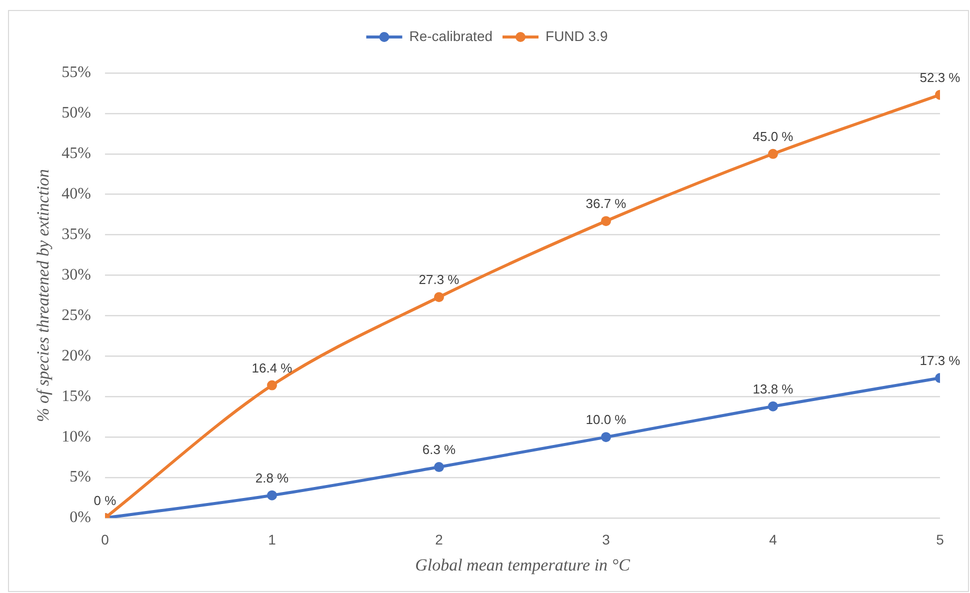  I want to click on y-axis-title: % of species threatened by extinction, so click(43, 295).